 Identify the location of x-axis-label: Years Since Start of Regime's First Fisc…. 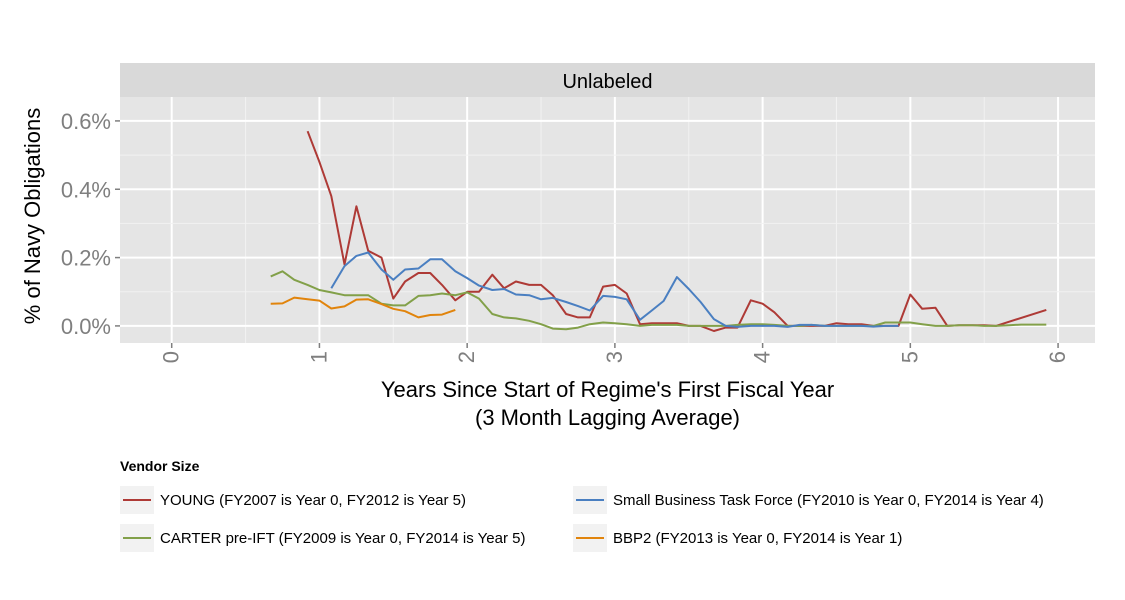
(607, 389).